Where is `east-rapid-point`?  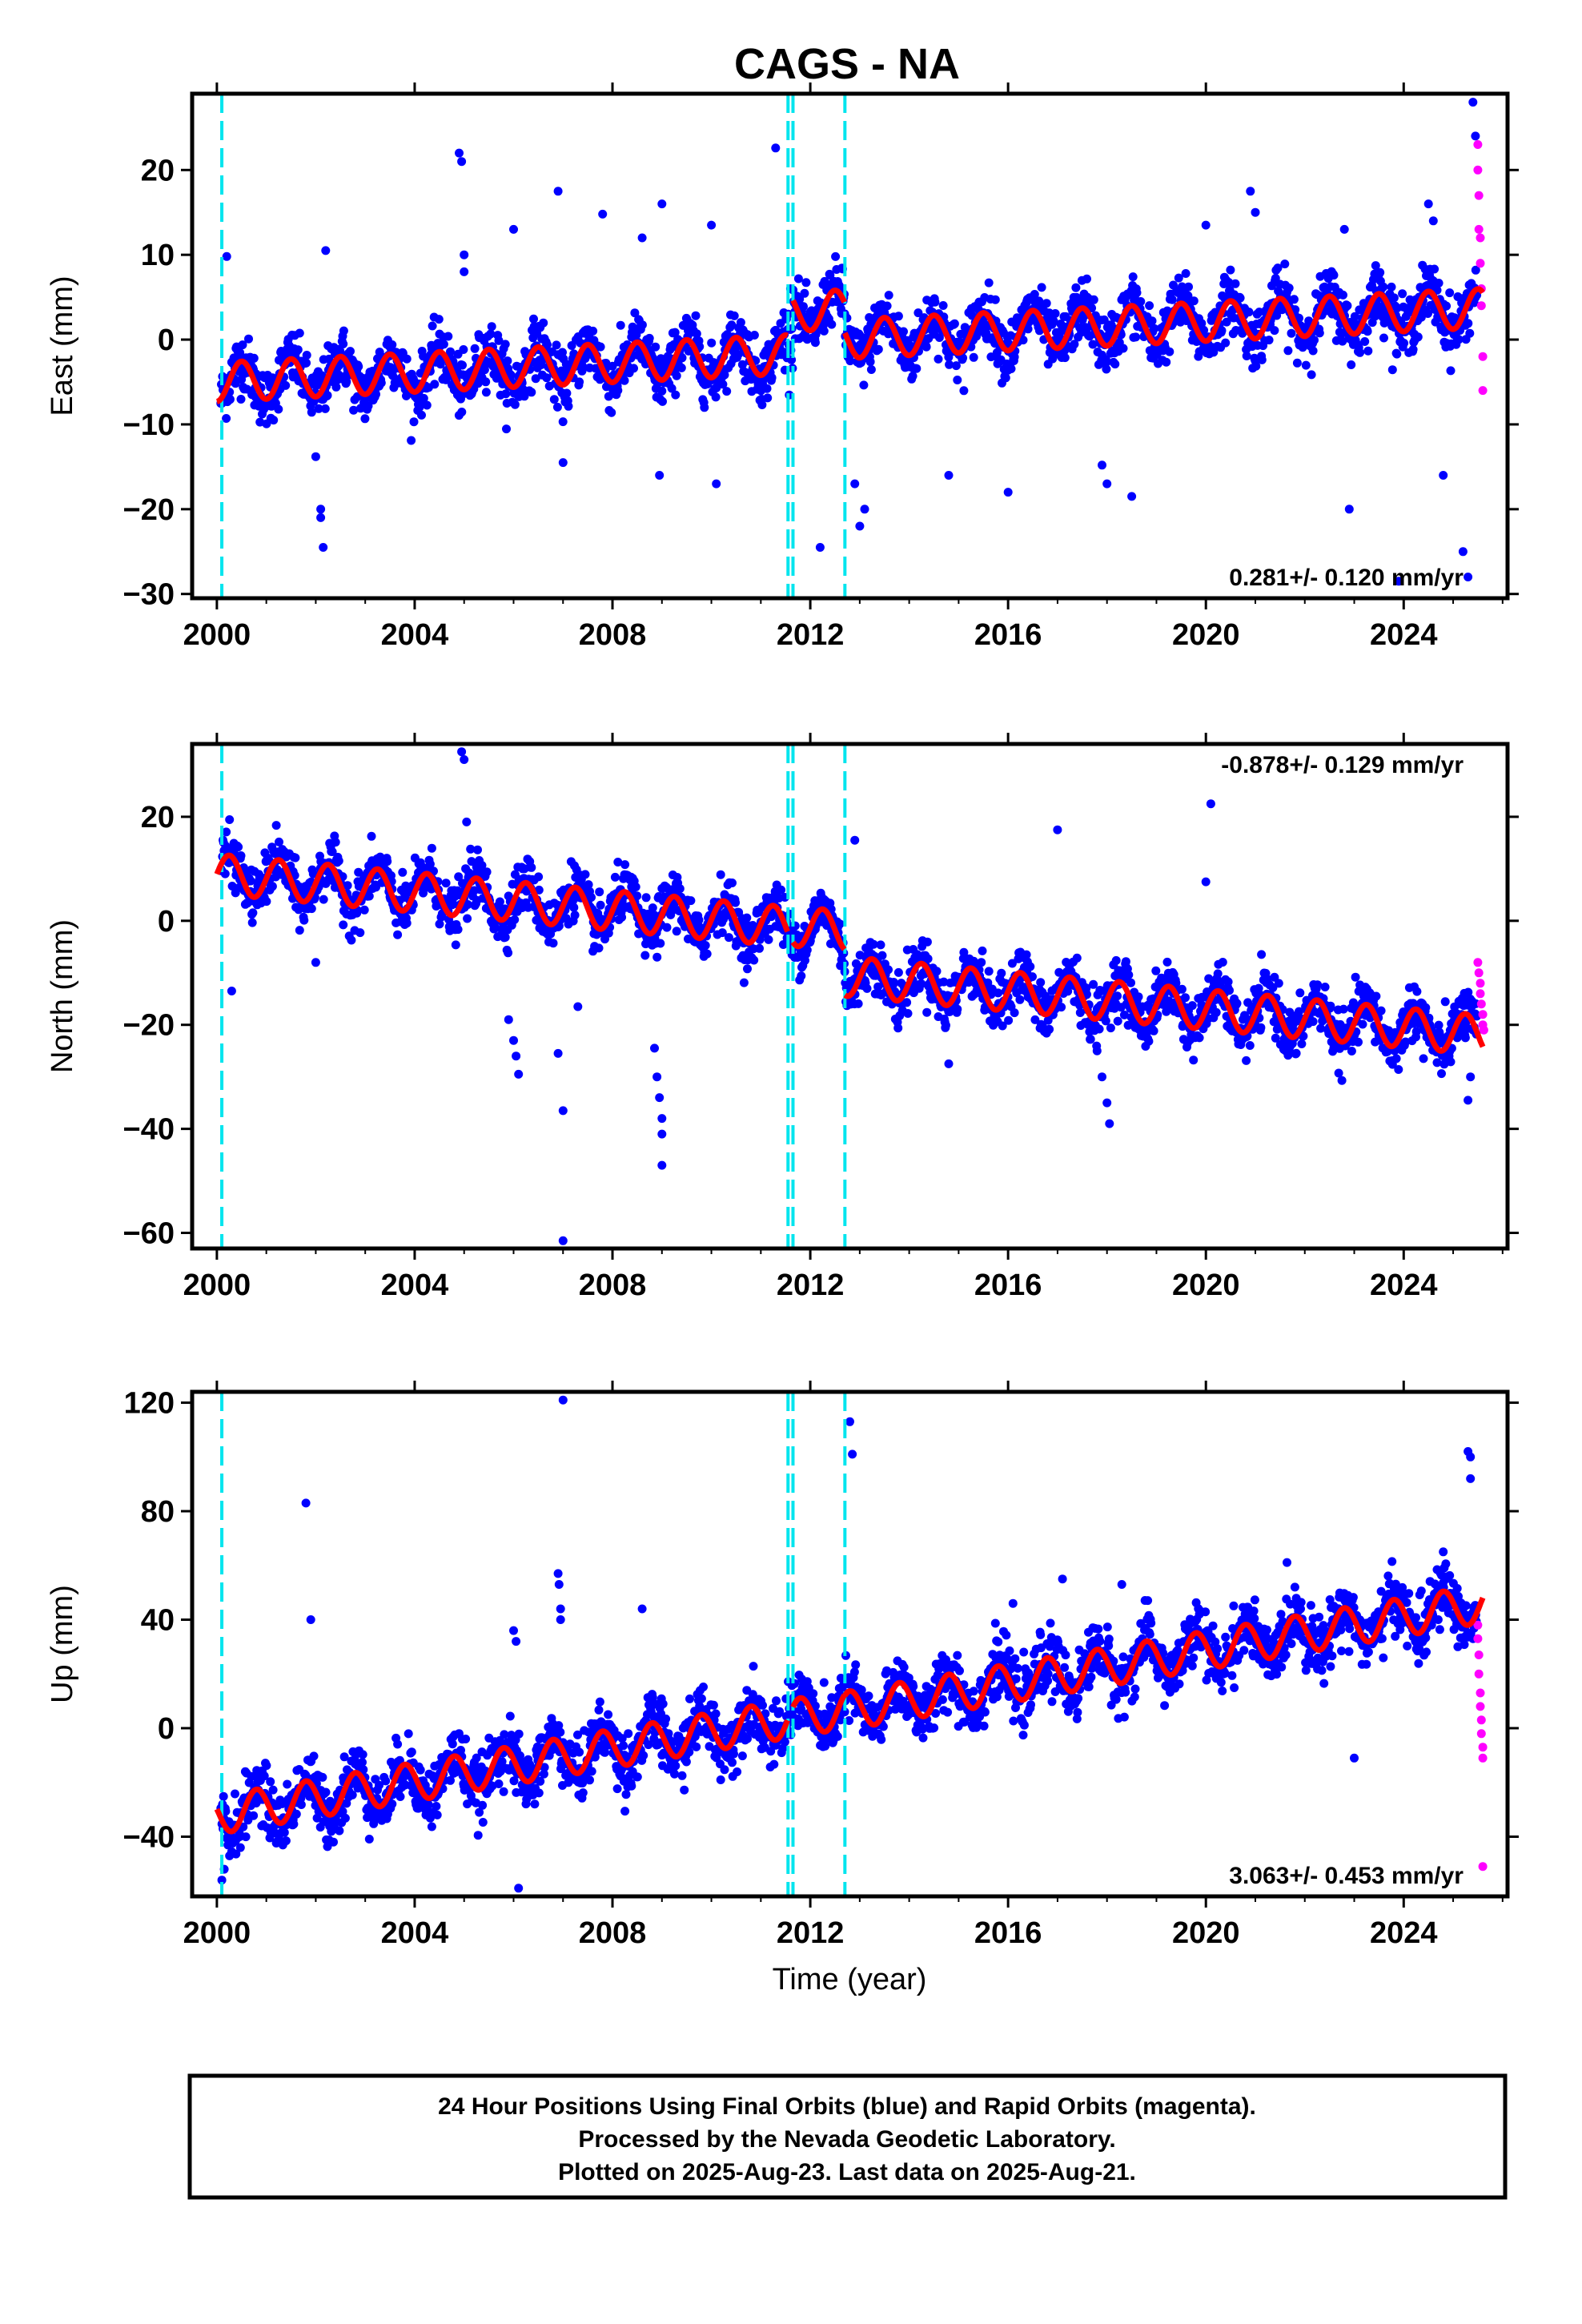 east-rapid-point is located at coordinates (1483, 391).